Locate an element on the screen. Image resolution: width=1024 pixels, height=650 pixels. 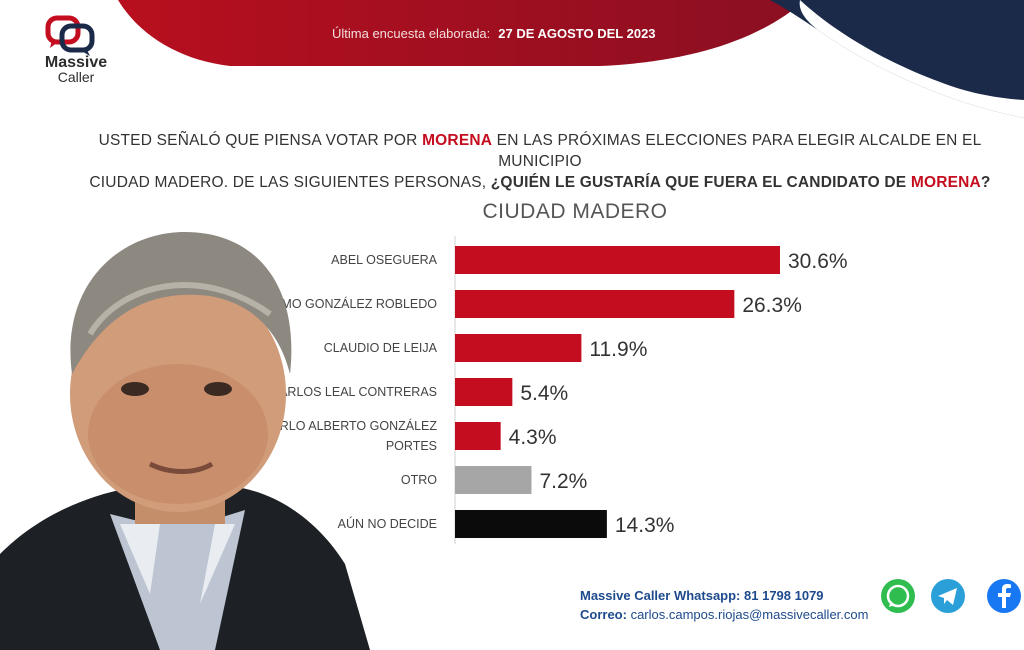
question-part-5: ? is located at coordinates (985, 182).